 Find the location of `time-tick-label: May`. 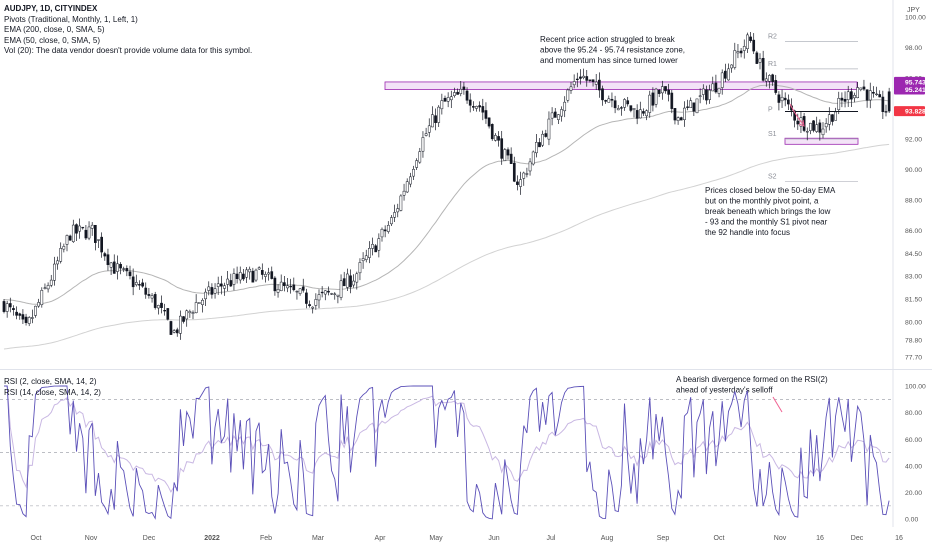

time-tick-label: May is located at coordinates (436, 538).